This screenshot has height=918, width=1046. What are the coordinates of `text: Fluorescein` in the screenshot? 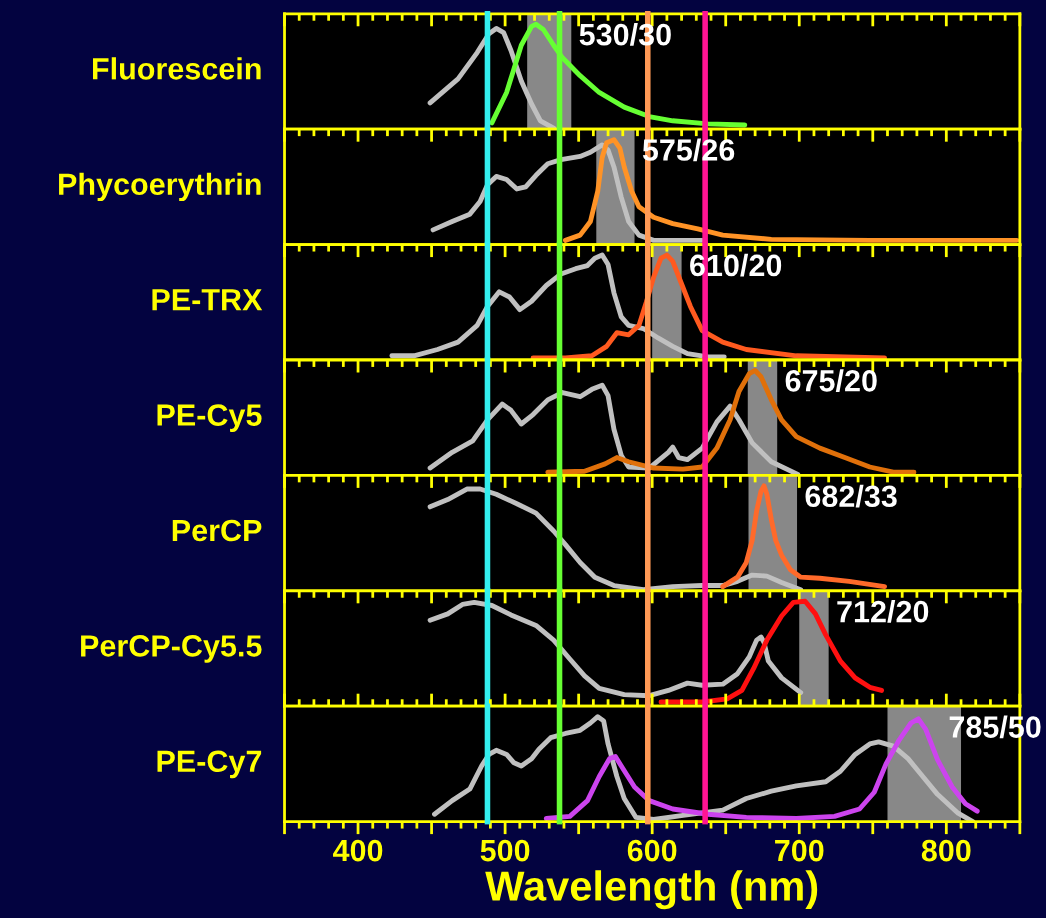 It's located at (177, 68).